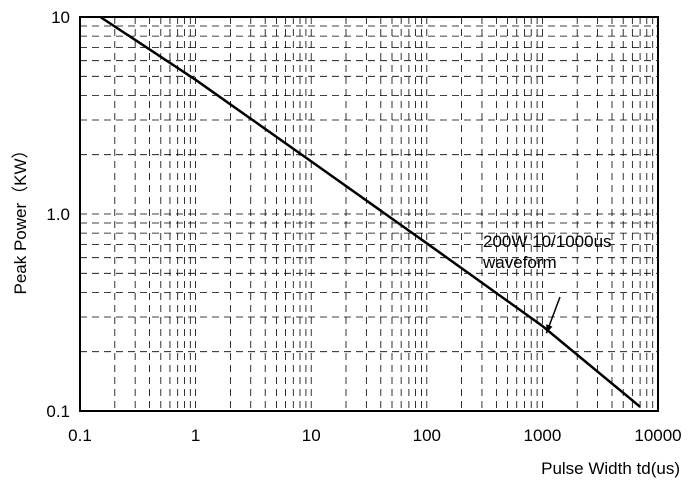  What do you see at coordinates (549, 329) in the screenshot?
I see `annotation-arrowhead` at bounding box center [549, 329].